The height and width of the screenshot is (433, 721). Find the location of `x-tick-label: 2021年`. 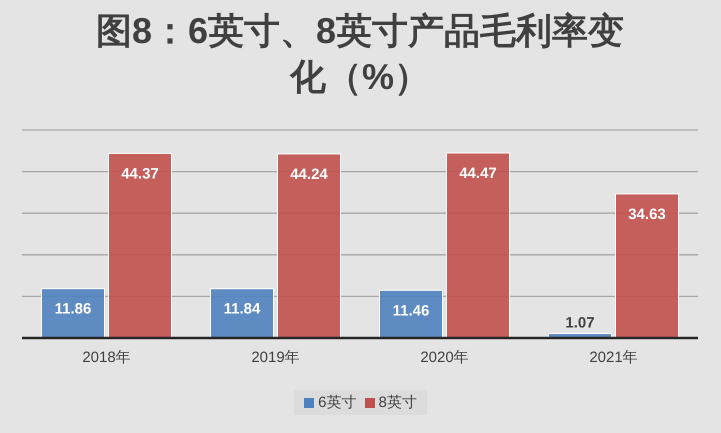

x-tick-label: 2021年 is located at coordinates (613, 357).